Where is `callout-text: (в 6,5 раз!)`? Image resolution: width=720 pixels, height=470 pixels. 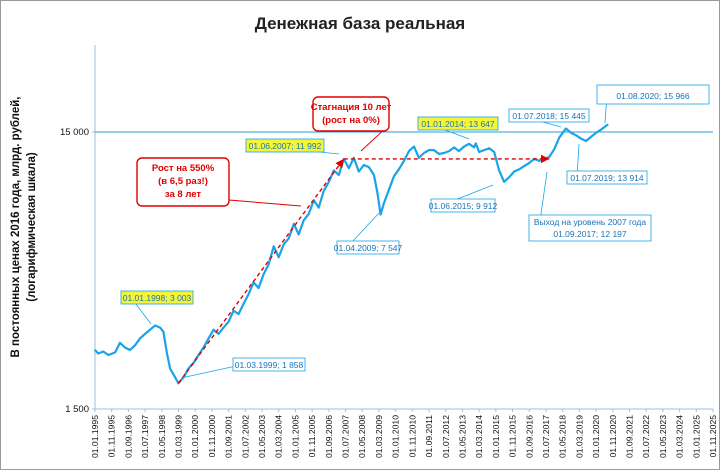 callout-text: (в 6,5 раз!) is located at coordinates (183, 181).